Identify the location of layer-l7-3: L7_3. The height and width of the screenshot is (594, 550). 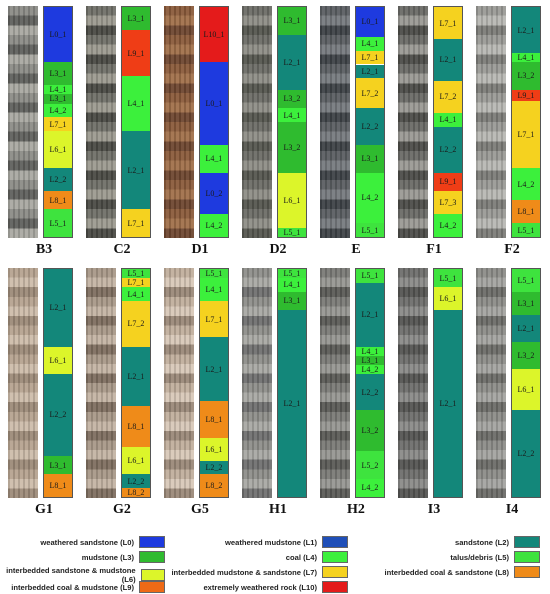
(448, 202).